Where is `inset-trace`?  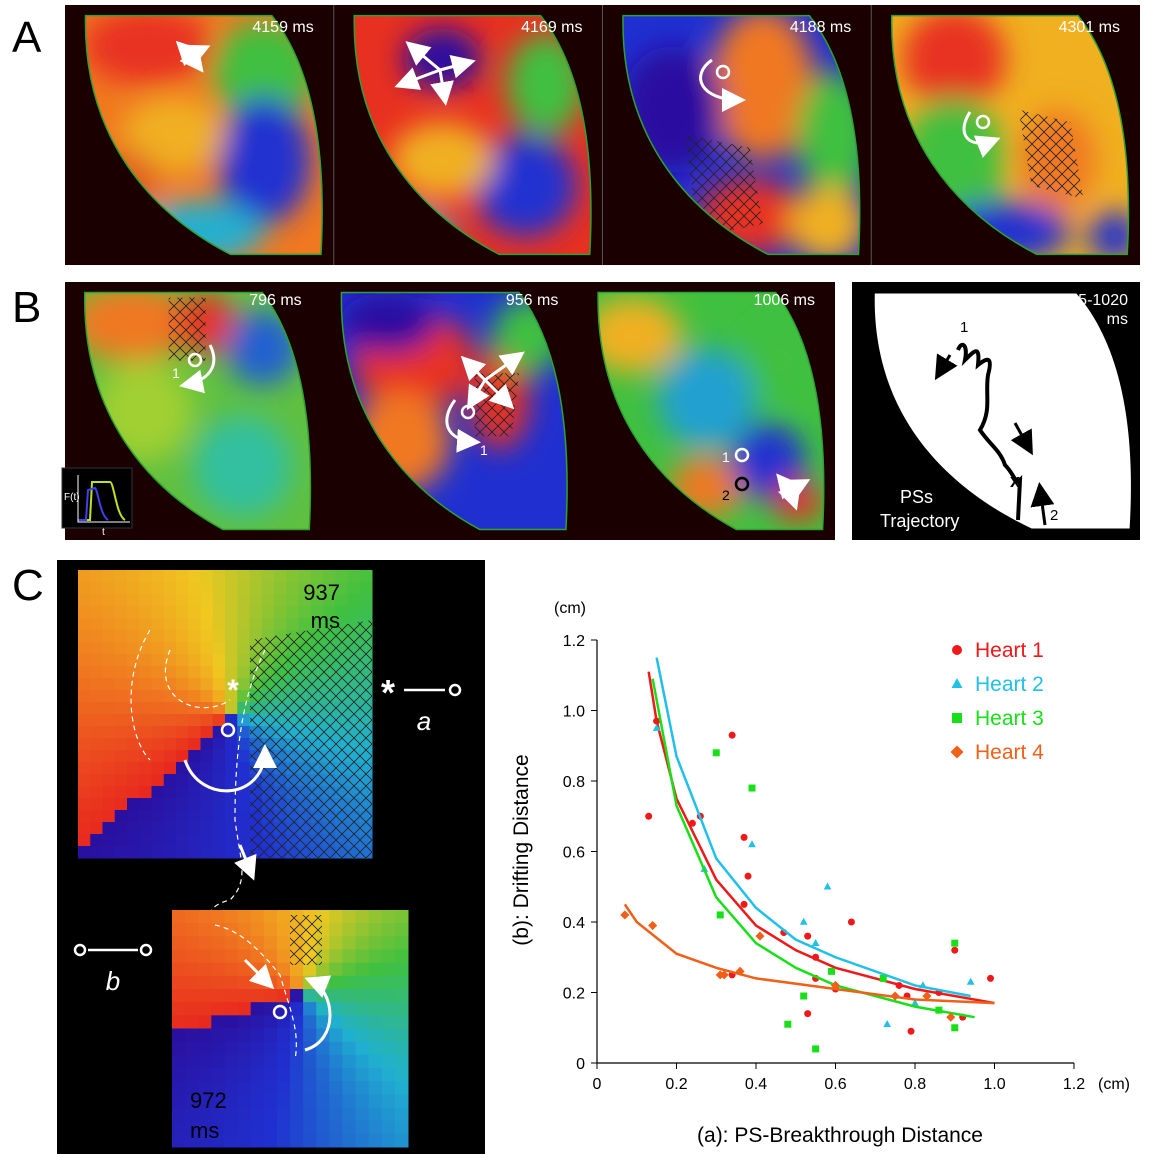 inset-trace is located at coordinates (102, 501).